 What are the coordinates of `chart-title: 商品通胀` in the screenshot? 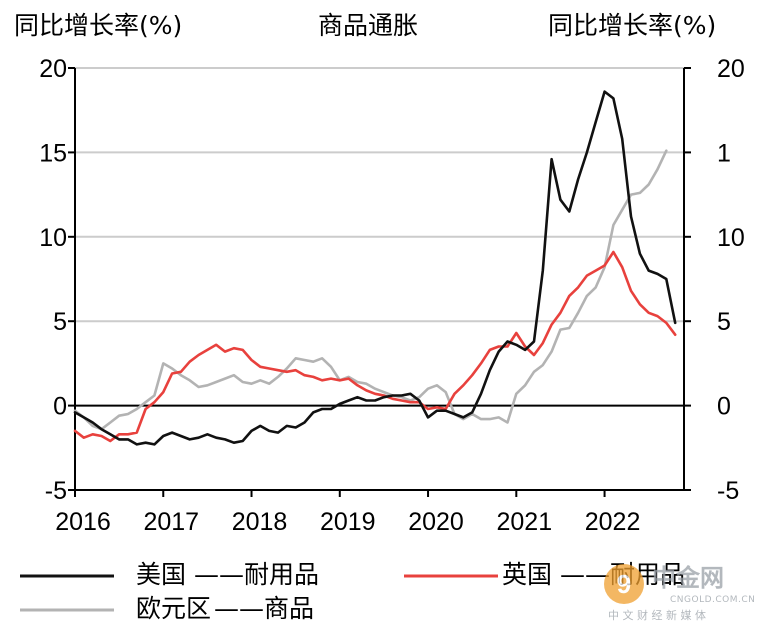 It's located at (368, 25).